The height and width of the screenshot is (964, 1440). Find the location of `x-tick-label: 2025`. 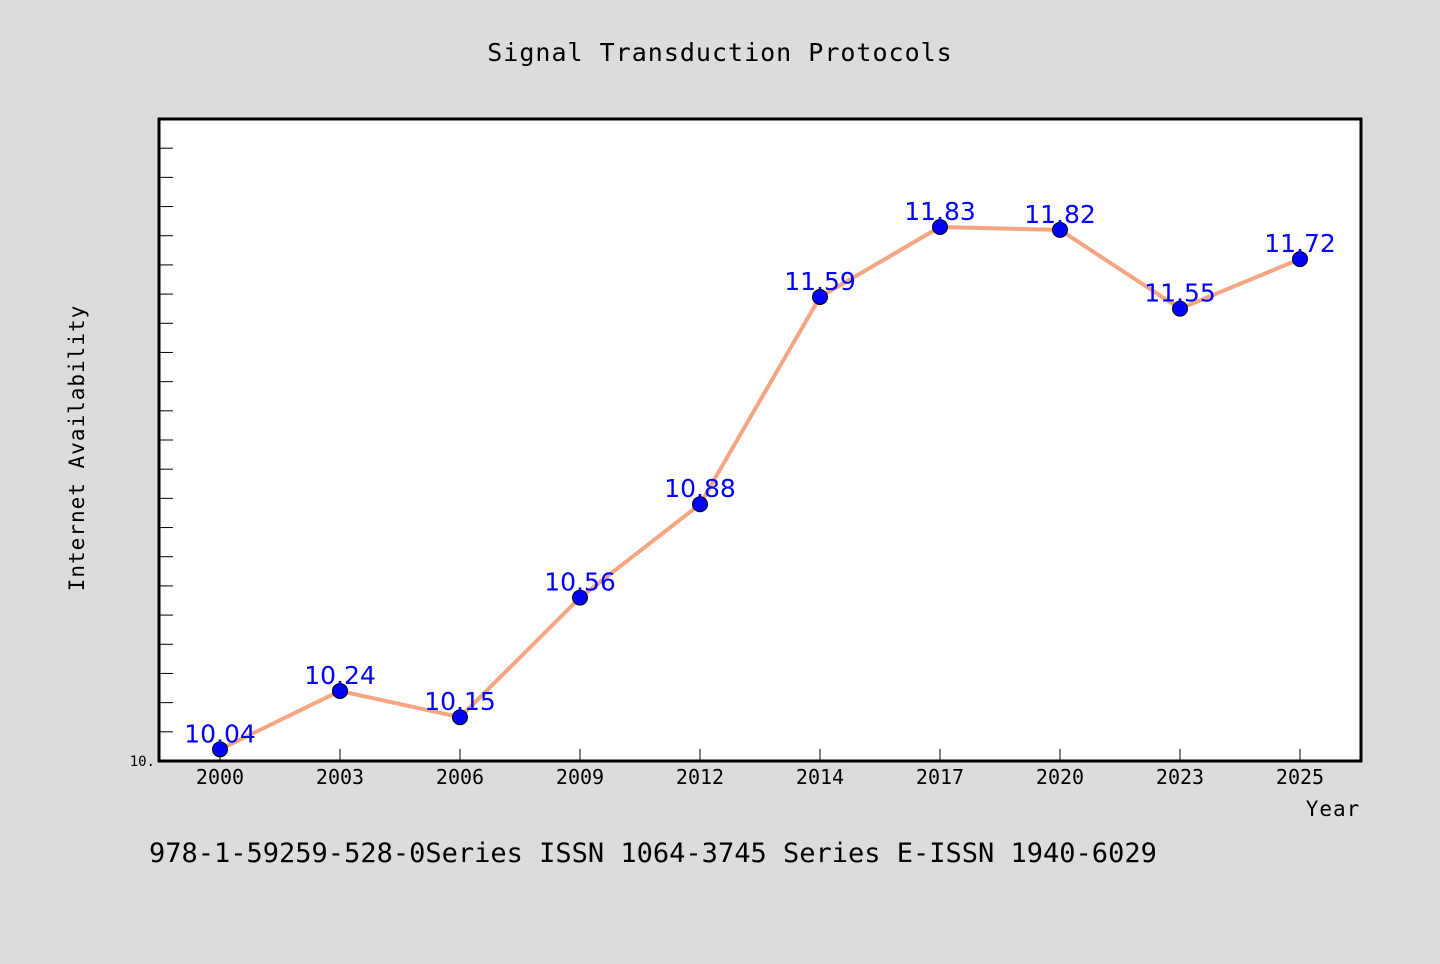

x-tick-label: 2025 is located at coordinates (1300, 777).